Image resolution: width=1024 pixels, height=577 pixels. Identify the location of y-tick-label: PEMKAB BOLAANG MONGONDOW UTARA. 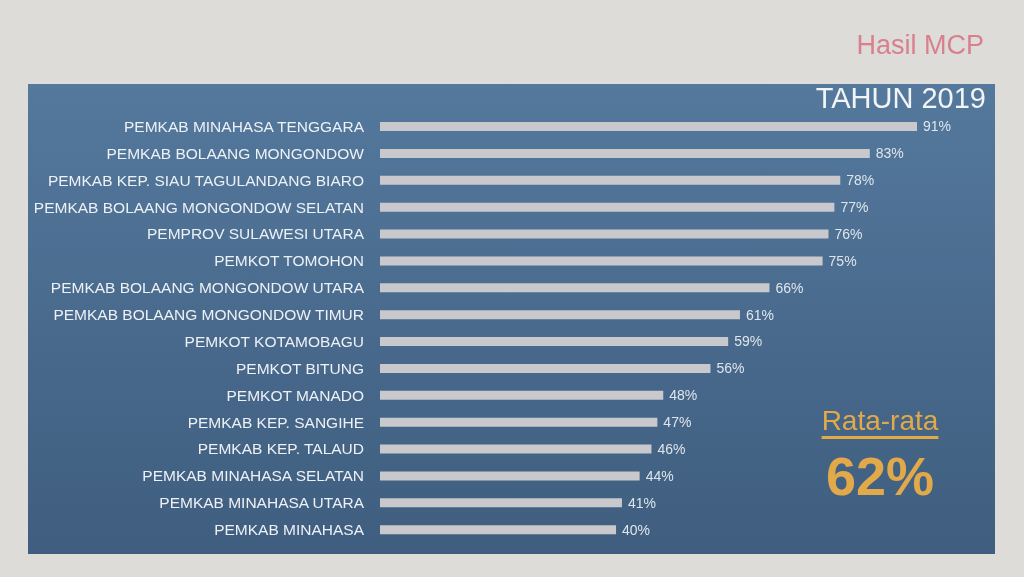
(207, 288).